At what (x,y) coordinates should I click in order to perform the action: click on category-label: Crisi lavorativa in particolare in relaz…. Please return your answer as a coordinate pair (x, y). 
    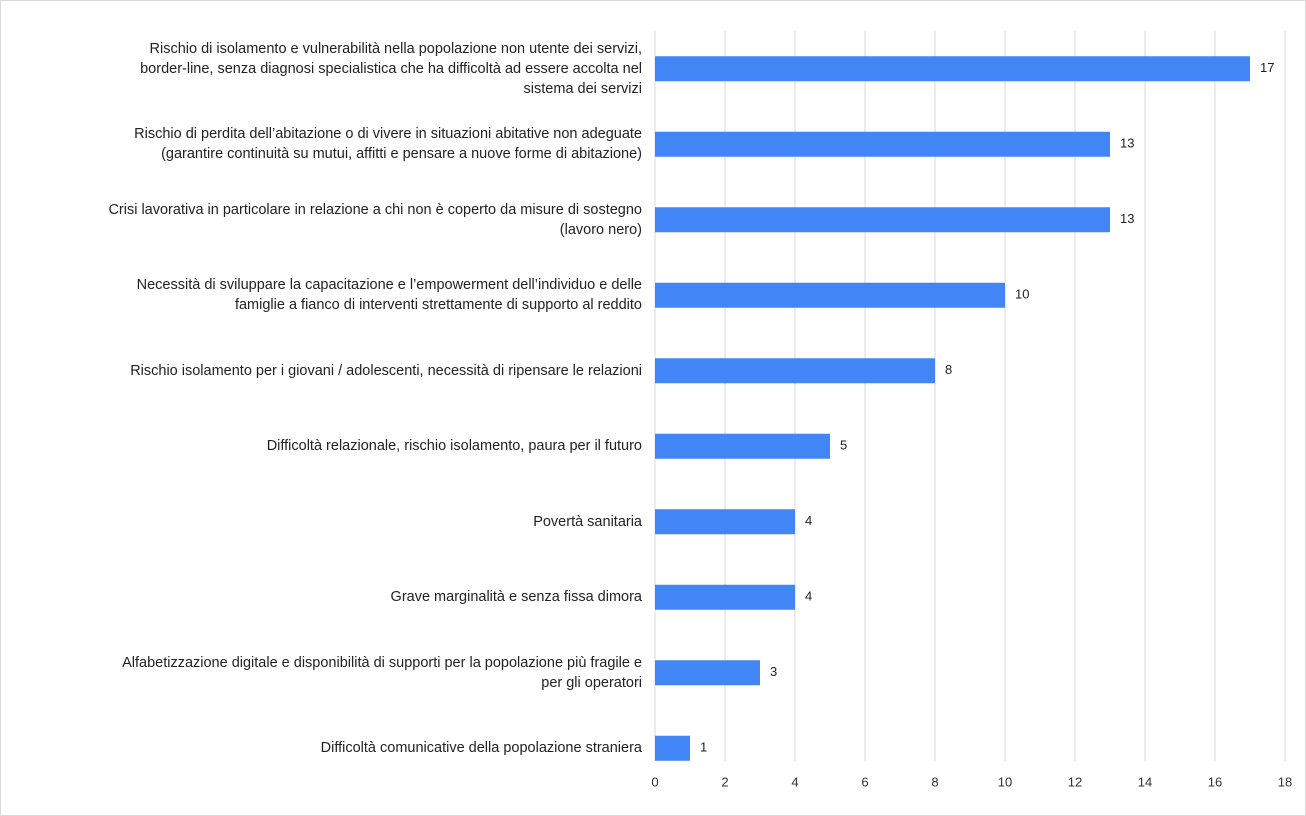
    Looking at the image, I should click on (321, 220).